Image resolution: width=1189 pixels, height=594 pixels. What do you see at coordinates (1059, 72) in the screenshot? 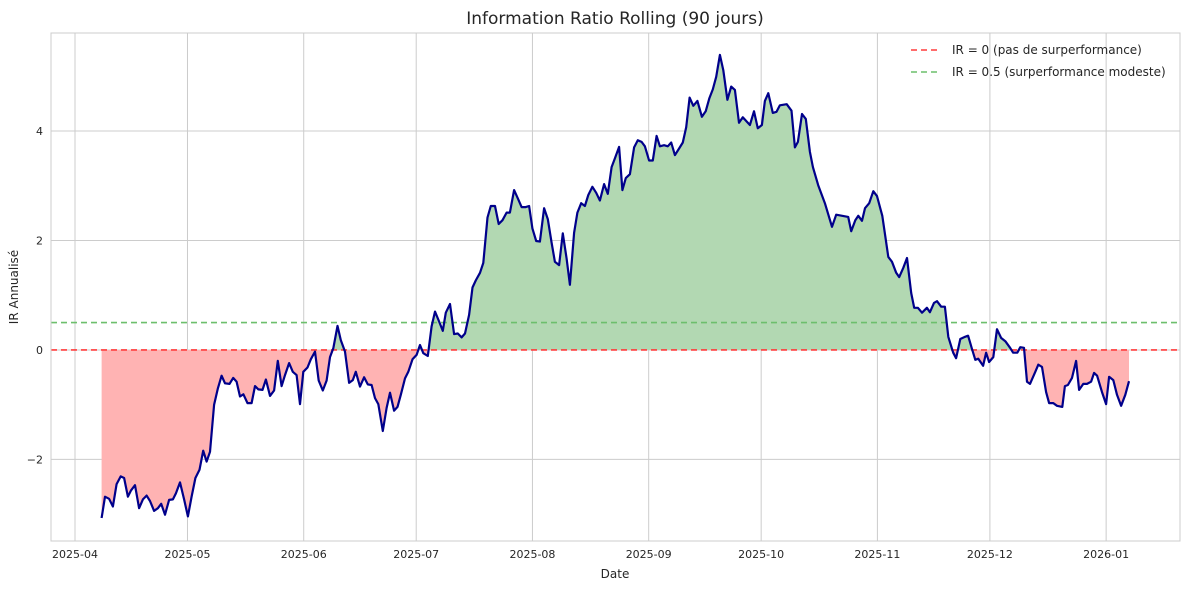
I see `legend-label: IR = 0.5 (surperformance modeste)` at bounding box center [1059, 72].